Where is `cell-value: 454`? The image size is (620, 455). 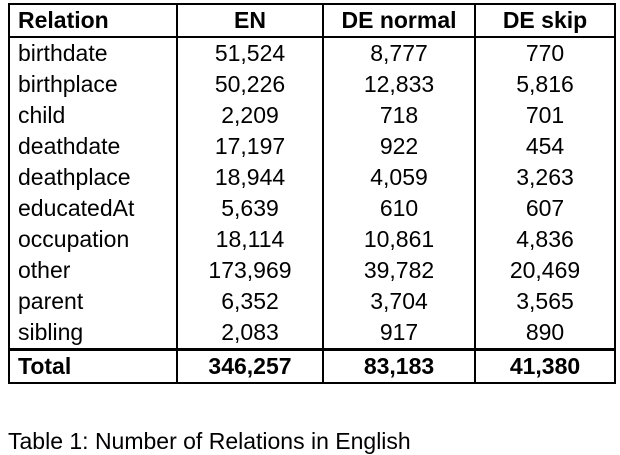
cell-value: 454 is located at coordinates (545, 146).